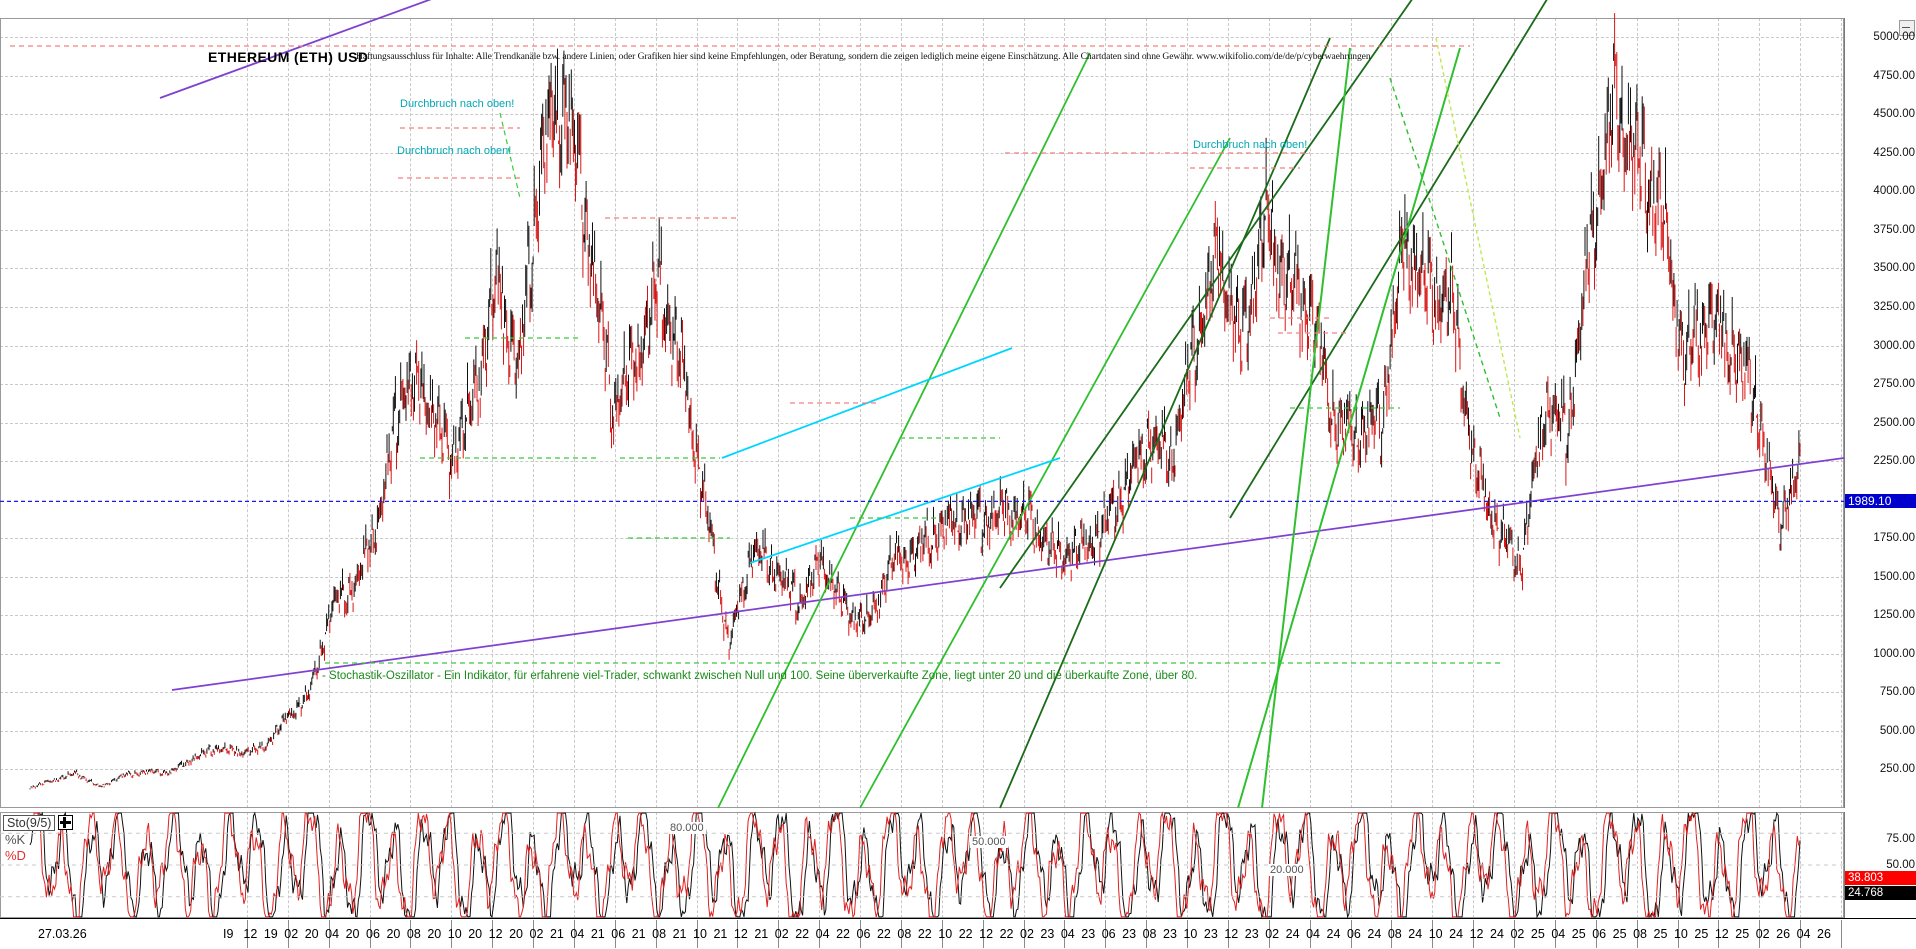 The image size is (1916, 949). What do you see at coordinates (905, 510) in the screenshot?
I see `cyan-channel-lower` at bounding box center [905, 510].